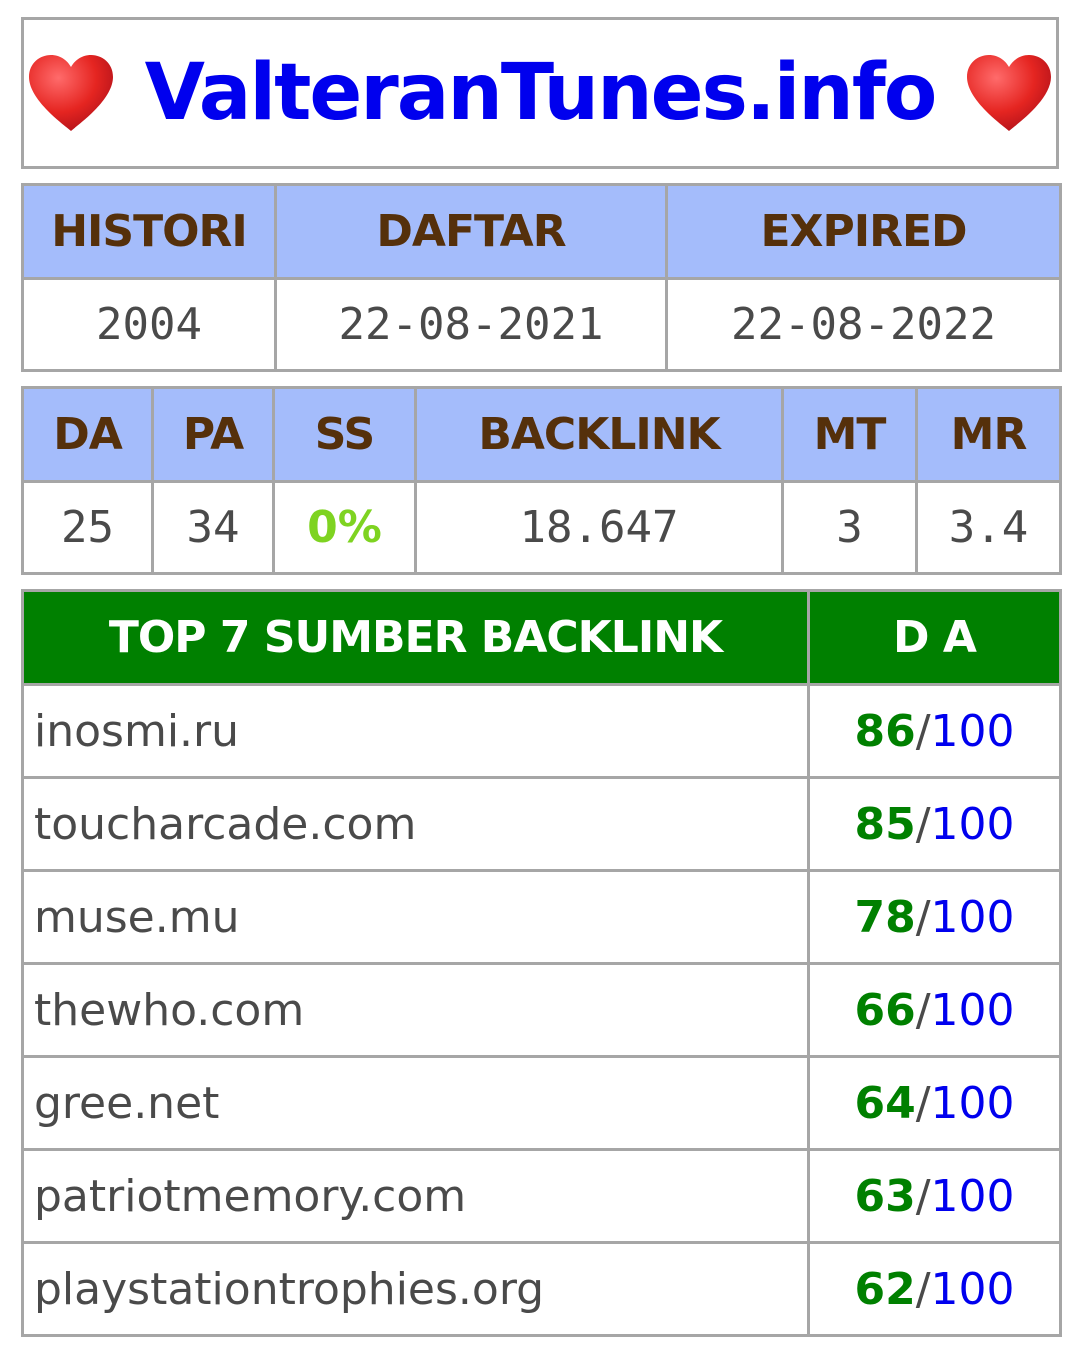  Describe the element at coordinates (988, 527) in the screenshot. I see `value-mr: 3.4` at that location.